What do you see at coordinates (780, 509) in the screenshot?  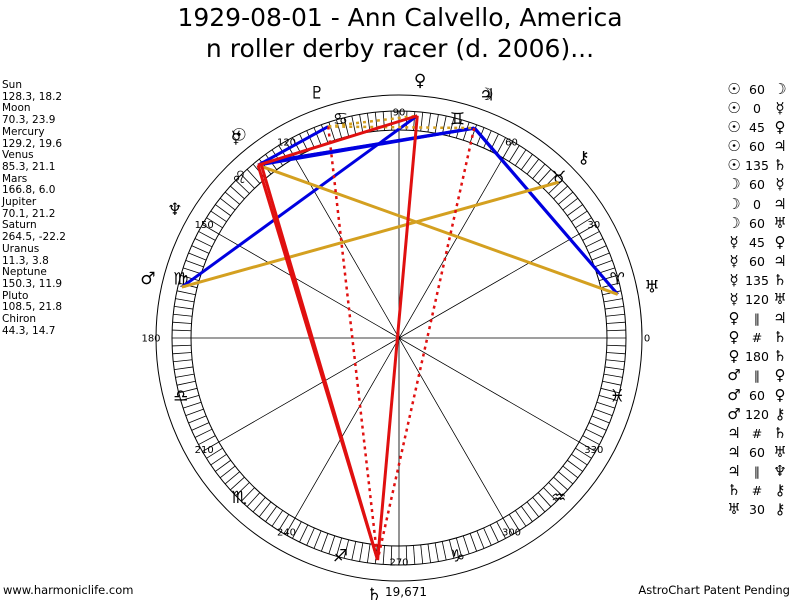 I see `aspect-planet-b-icon: ⚷` at bounding box center [780, 509].